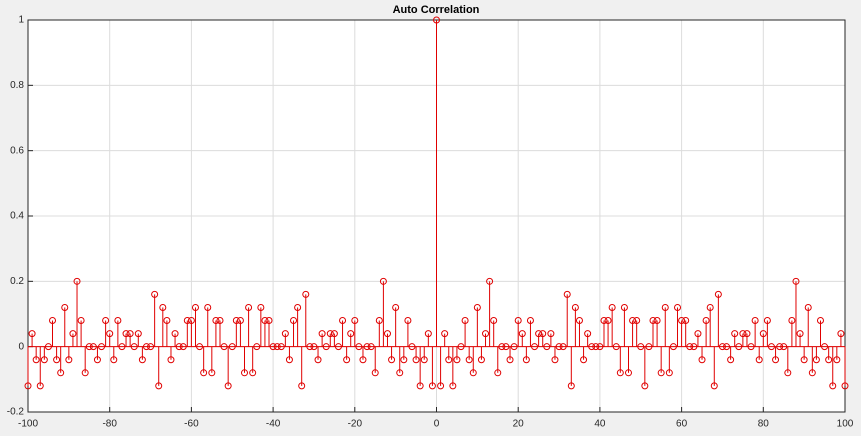 Image resolution: width=861 pixels, height=436 pixels. I want to click on x-tick-label: 40, so click(600, 424).